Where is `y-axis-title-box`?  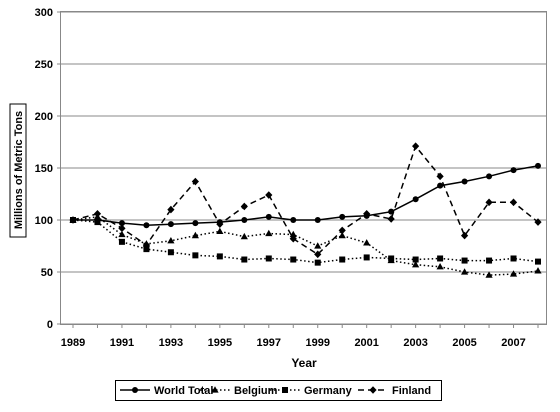
y-axis-title-box is located at coordinates (18, 170).